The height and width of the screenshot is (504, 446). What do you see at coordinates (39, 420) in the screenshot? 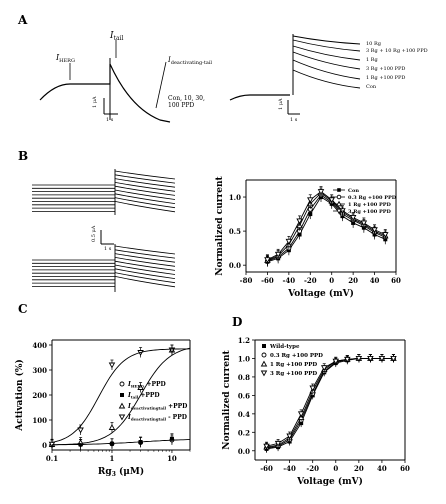
I see `y-tick-label: 100` at bounding box center [39, 420].